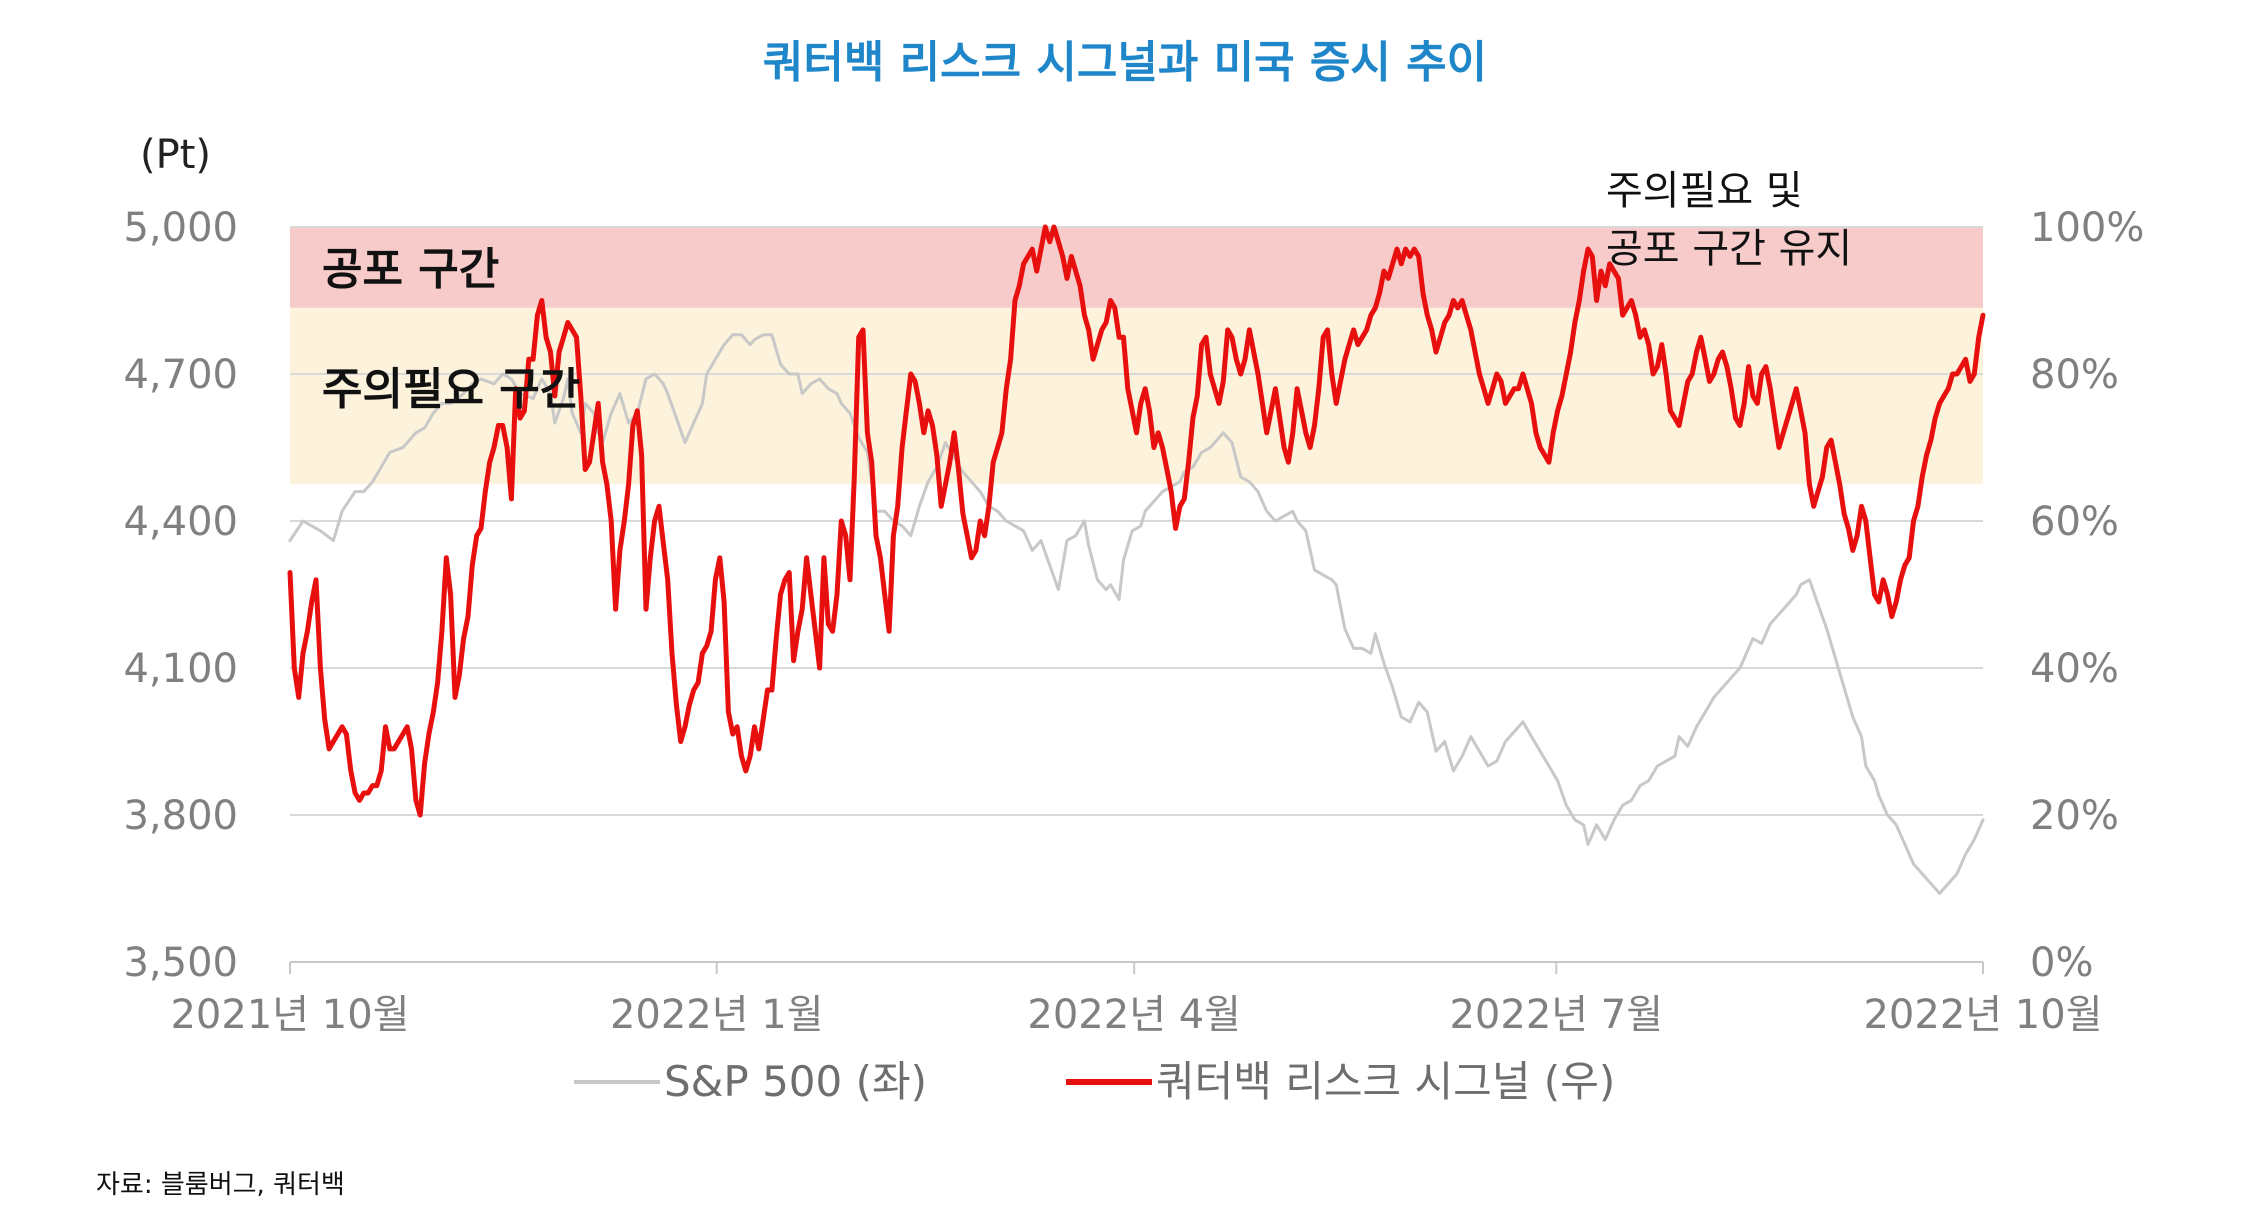 The height and width of the screenshot is (1210, 2250). I want to click on source-note: 자료: 블룸버그, 쿼터백, so click(220, 1185).